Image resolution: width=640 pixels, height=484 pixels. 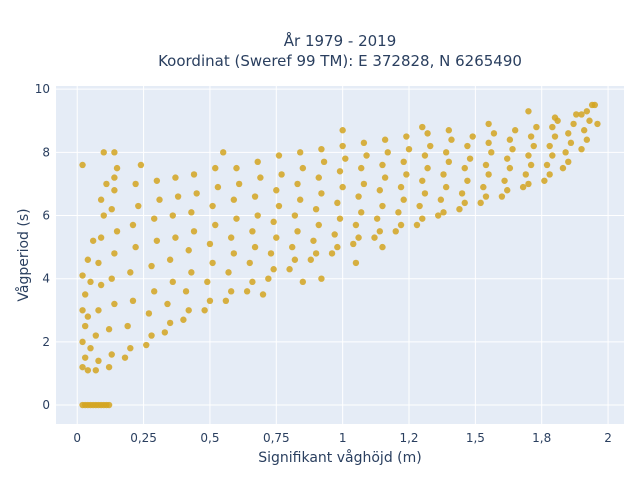 What do you see at coordinates (23, 254) in the screenshot?
I see `y-axis-title: Vågperiod (s)` at bounding box center [23, 254].